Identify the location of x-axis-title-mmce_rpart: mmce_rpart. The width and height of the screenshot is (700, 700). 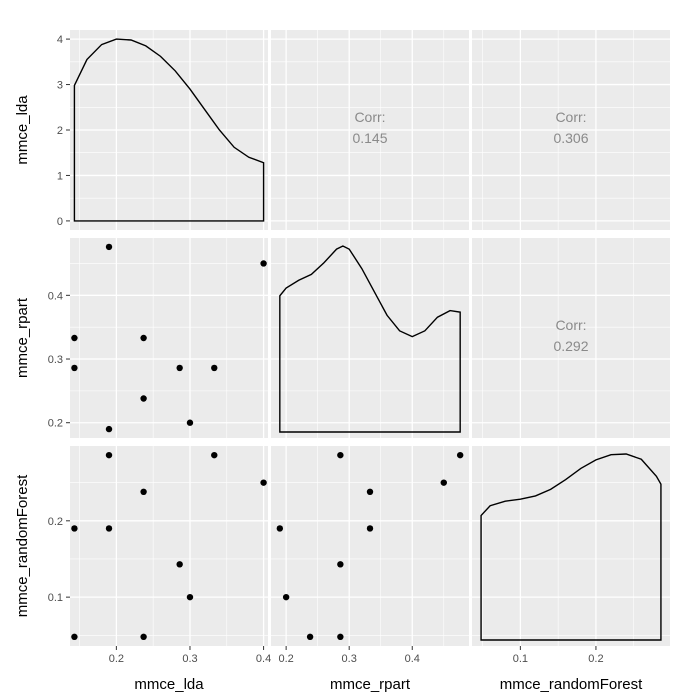
(370, 684).